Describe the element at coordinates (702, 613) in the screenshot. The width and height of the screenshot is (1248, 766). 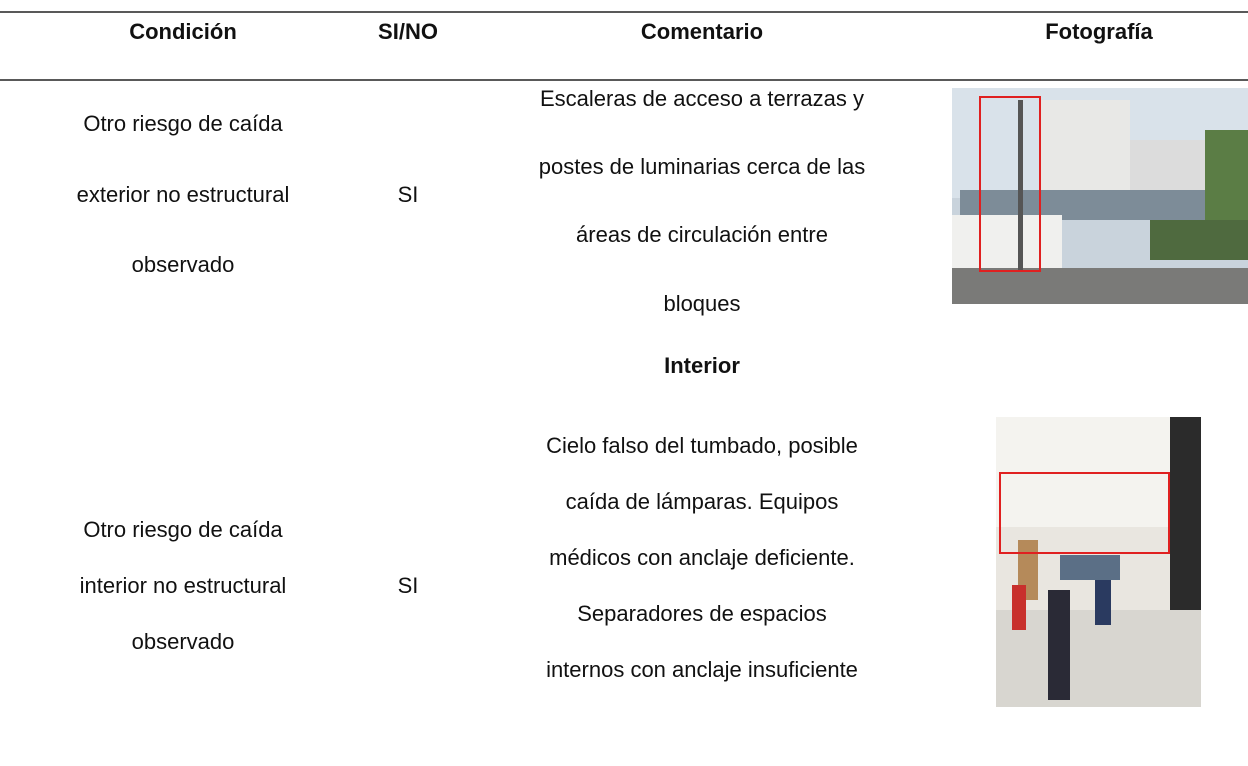
I see `comment-line: Separadores de espacios` at that location.